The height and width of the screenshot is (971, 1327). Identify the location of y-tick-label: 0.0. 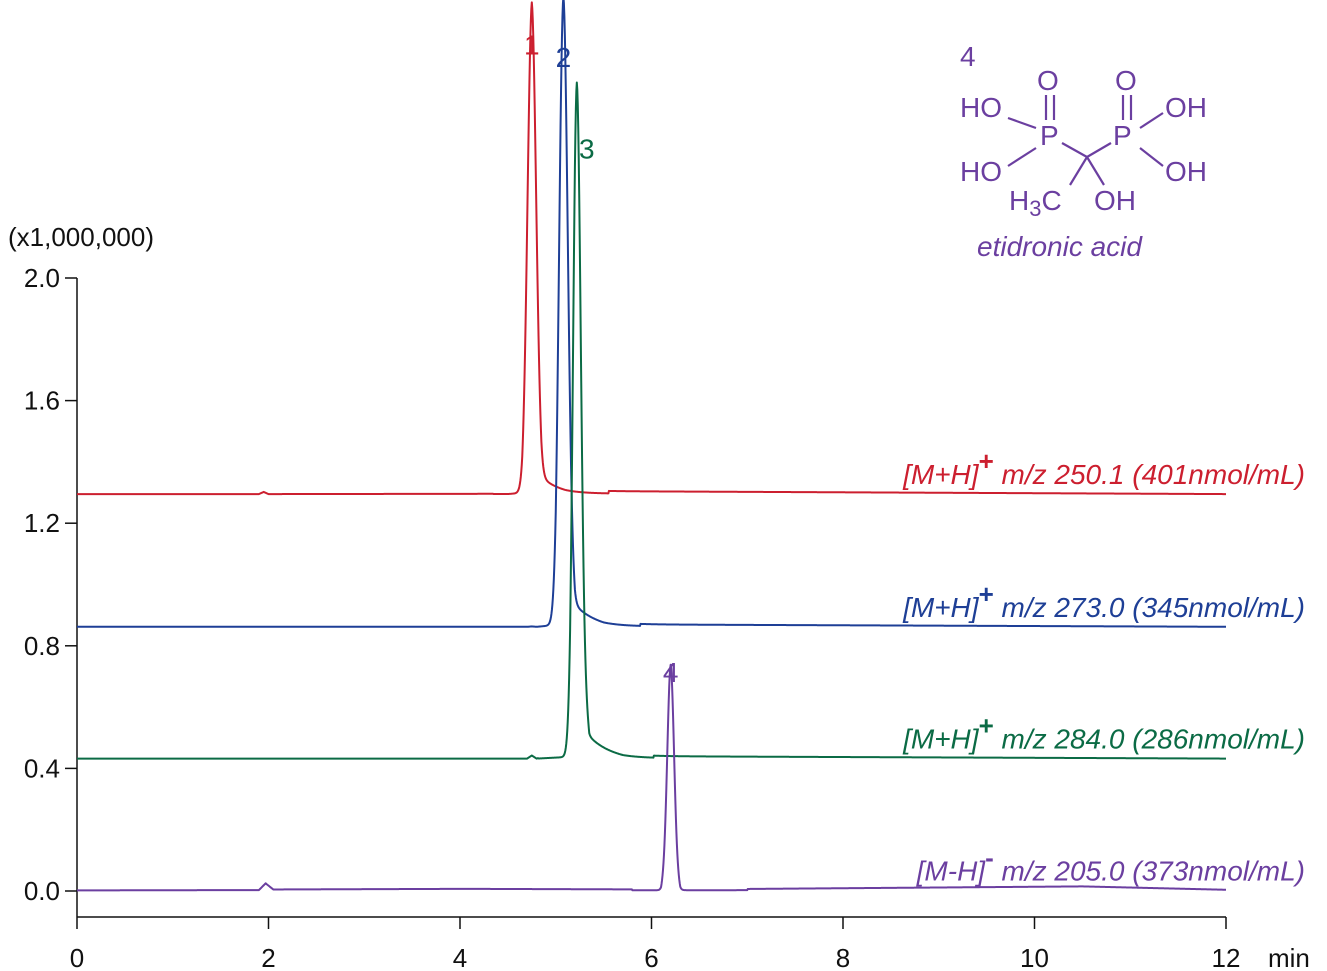
(42, 891).